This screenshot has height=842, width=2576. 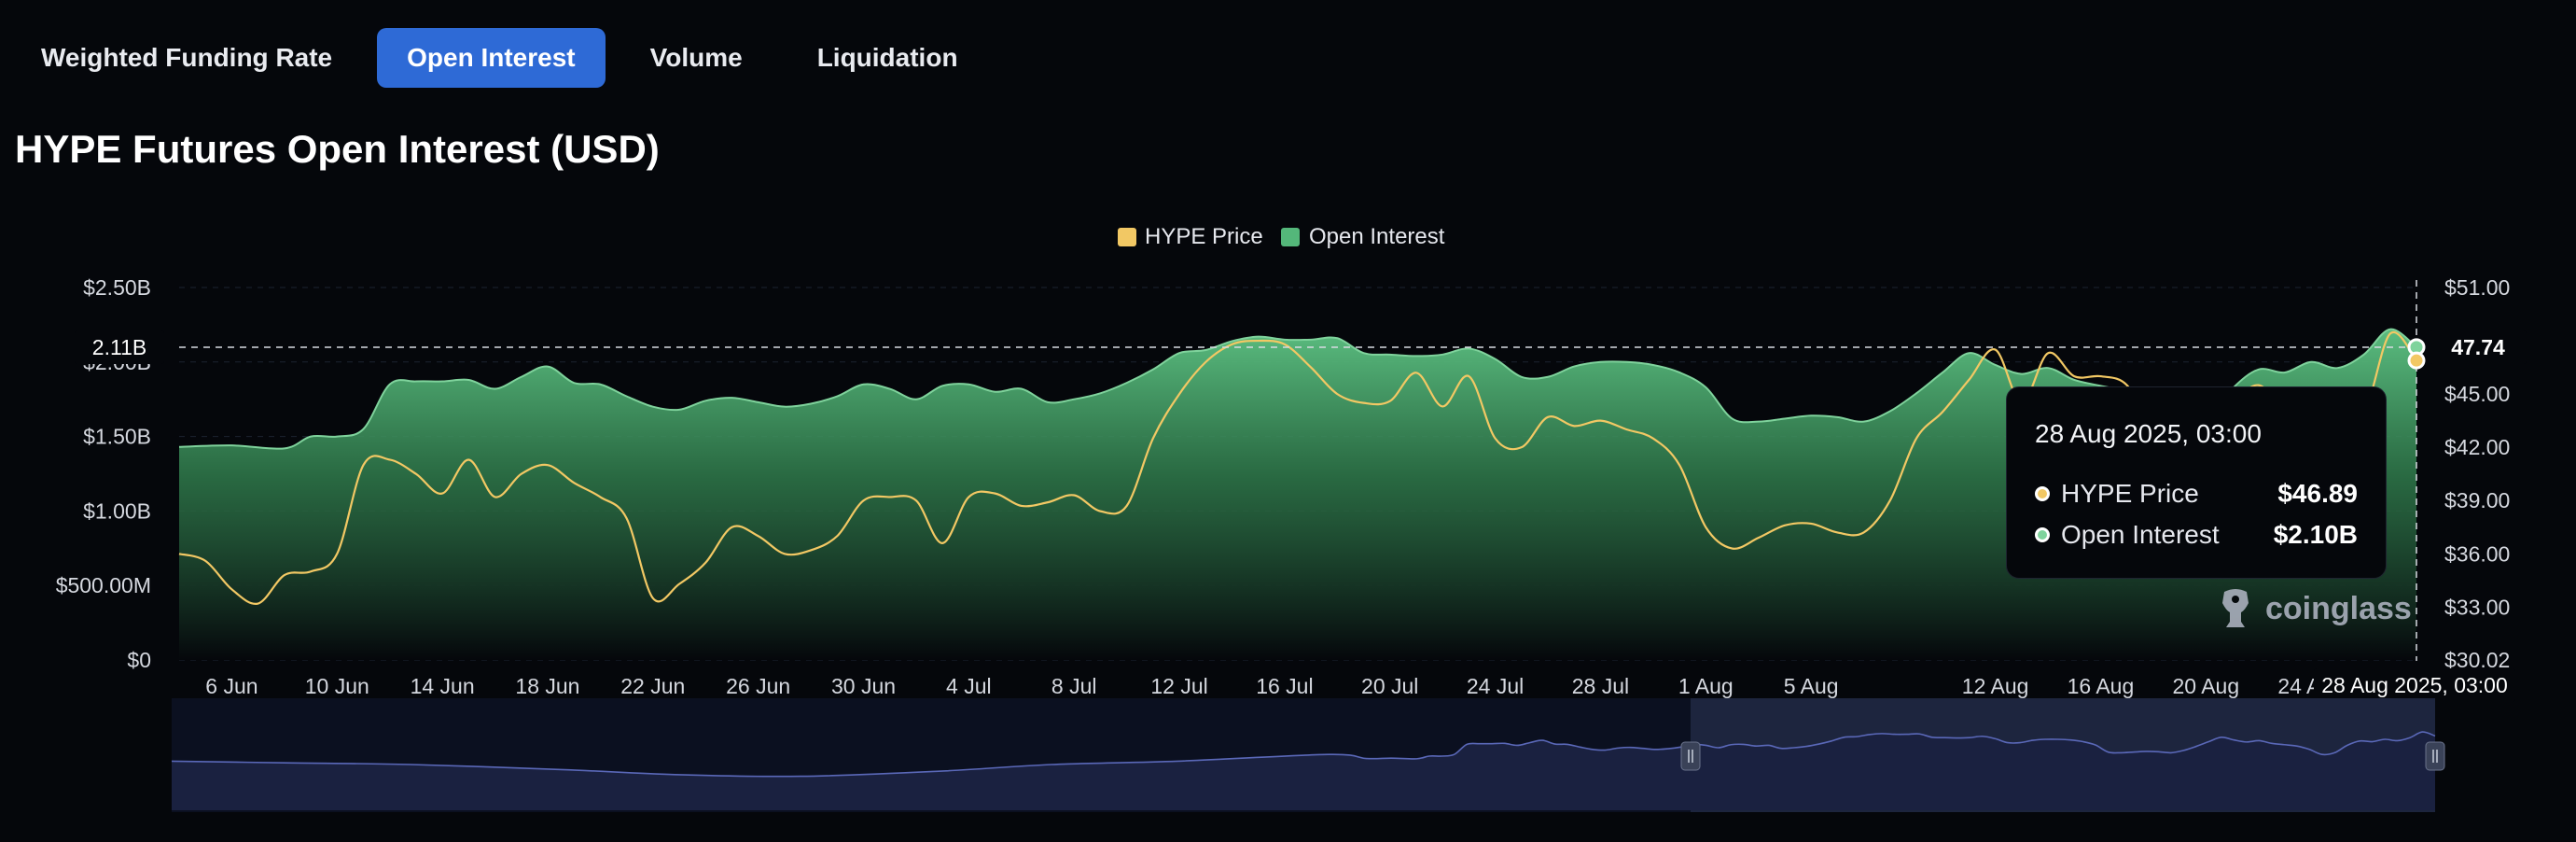 What do you see at coordinates (547, 686) in the screenshot?
I see `x-tick-label: 18 Jun` at bounding box center [547, 686].